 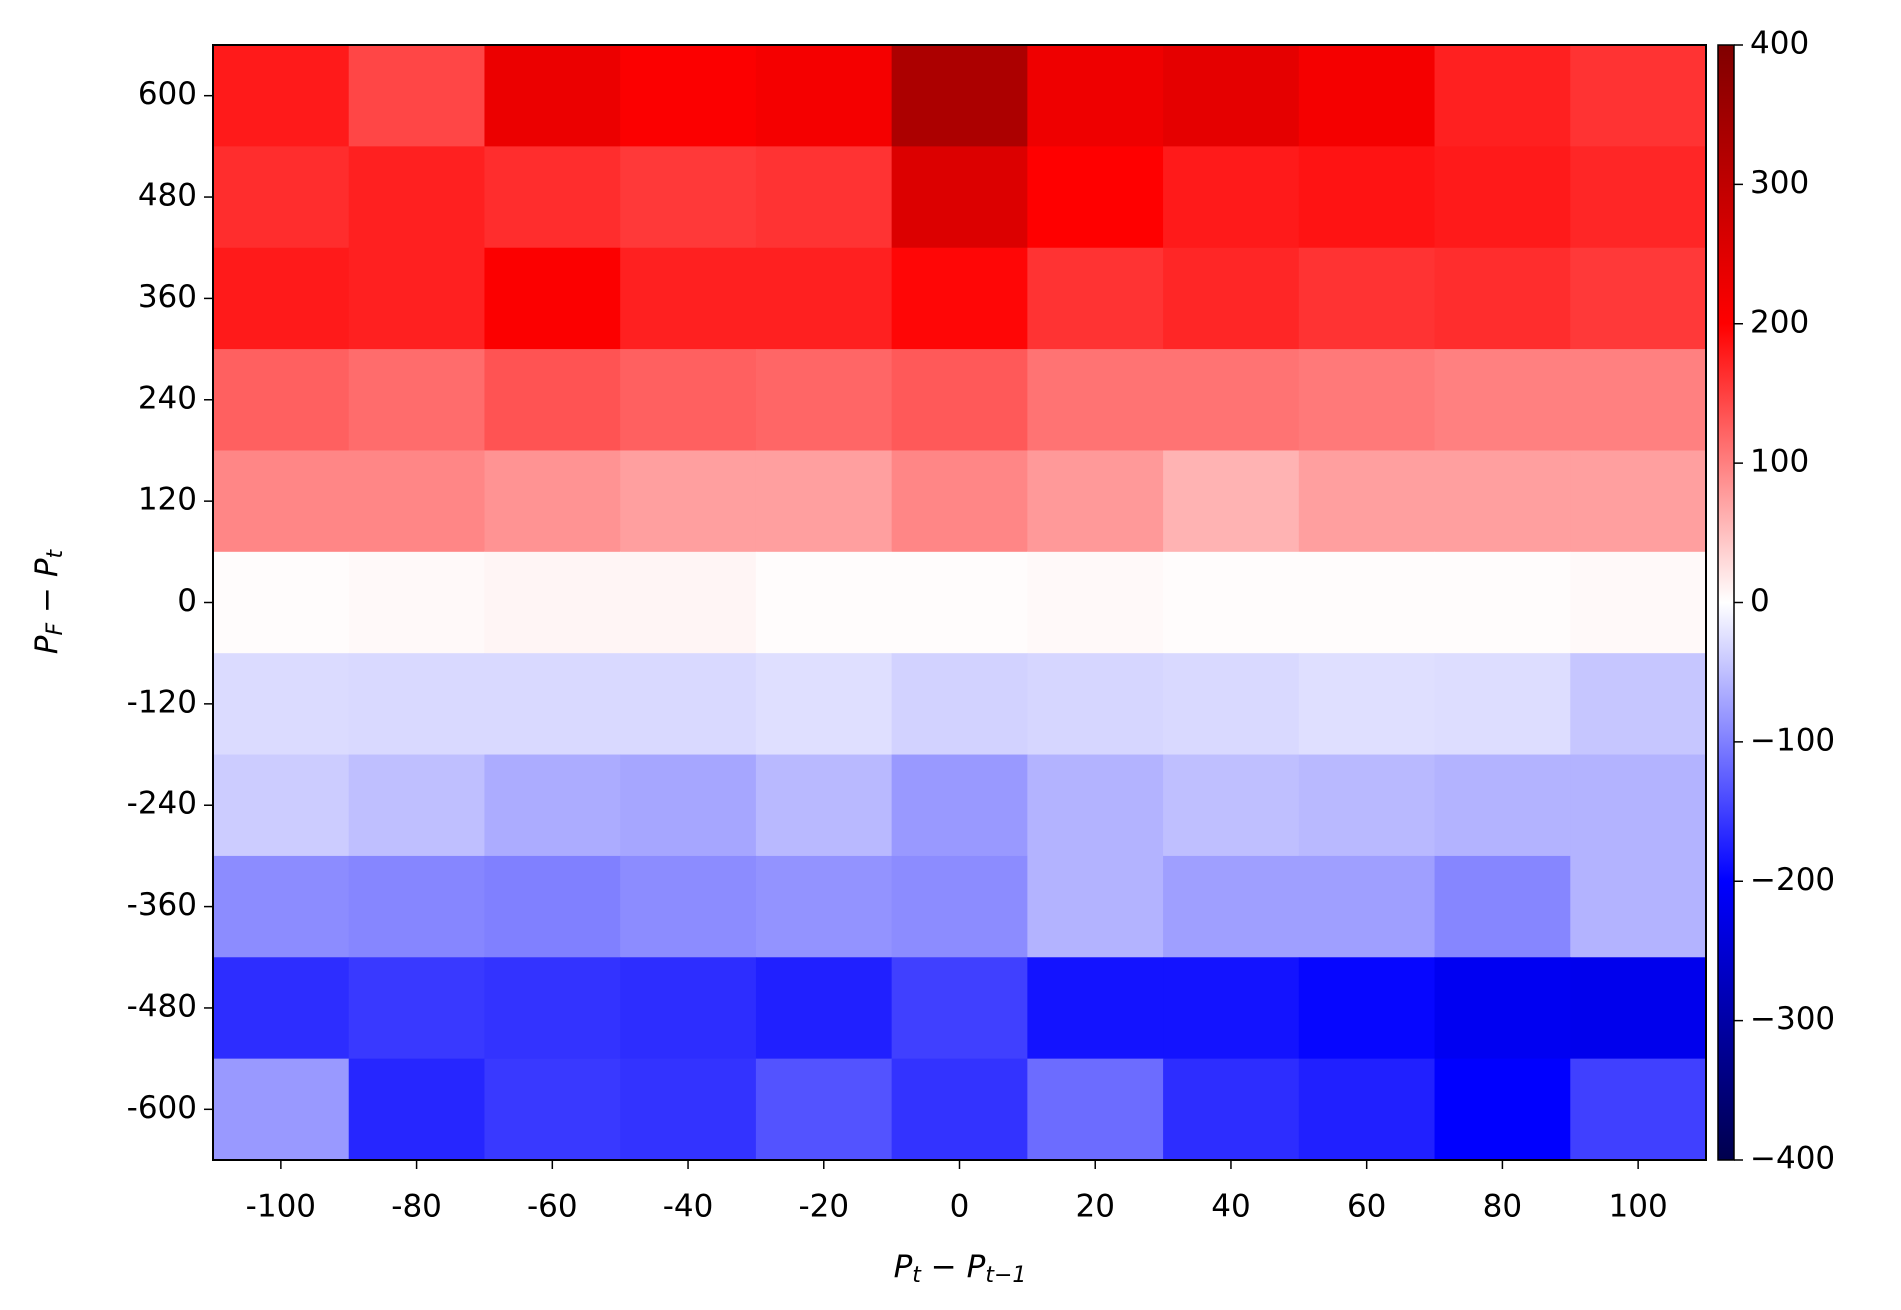 What do you see at coordinates (1792, 1159) in the screenshot?
I see `colorbar-tick-label: −400` at bounding box center [1792, 1159].